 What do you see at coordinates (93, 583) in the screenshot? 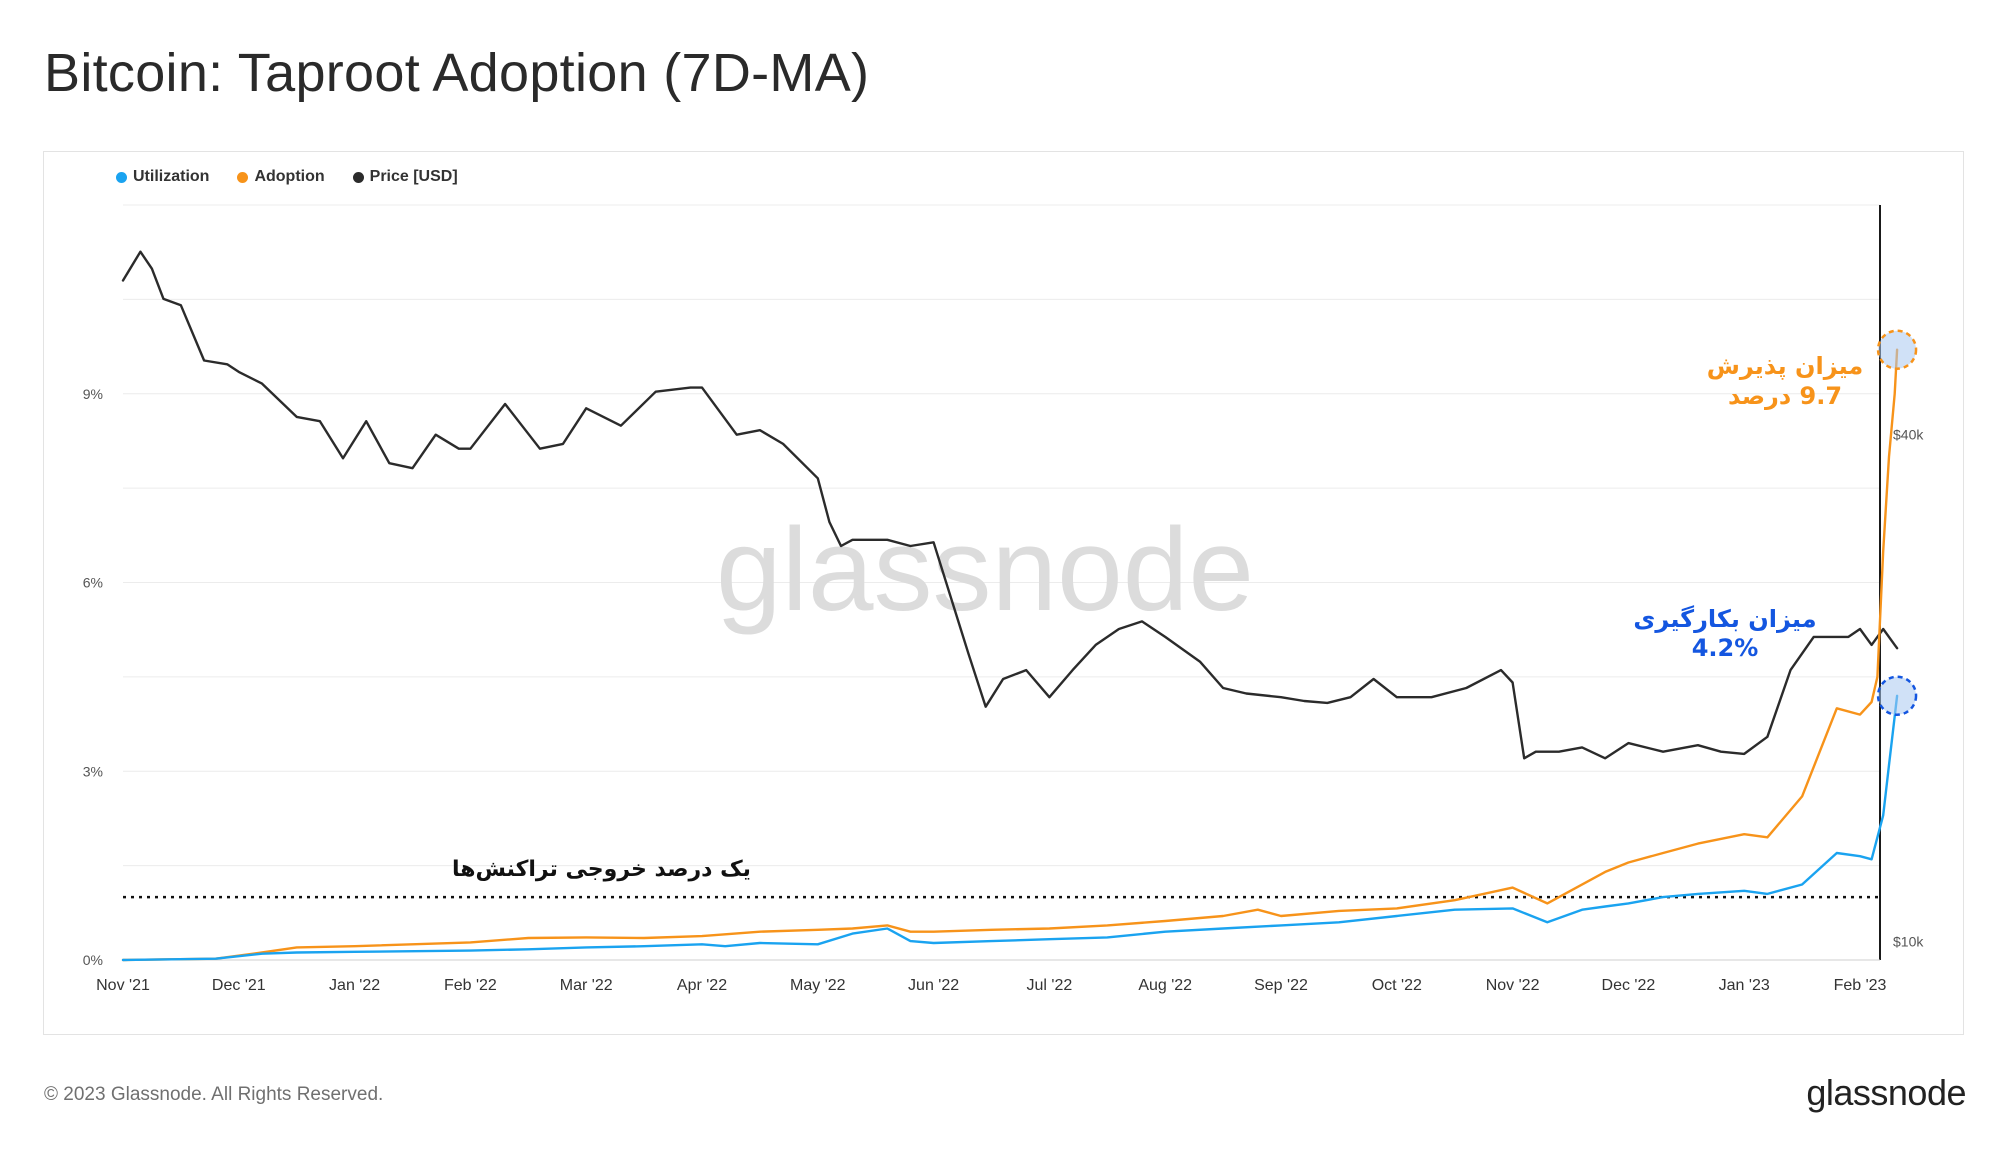
I see `y-left-tick-label: 6%` at bounding box center [93, 583].